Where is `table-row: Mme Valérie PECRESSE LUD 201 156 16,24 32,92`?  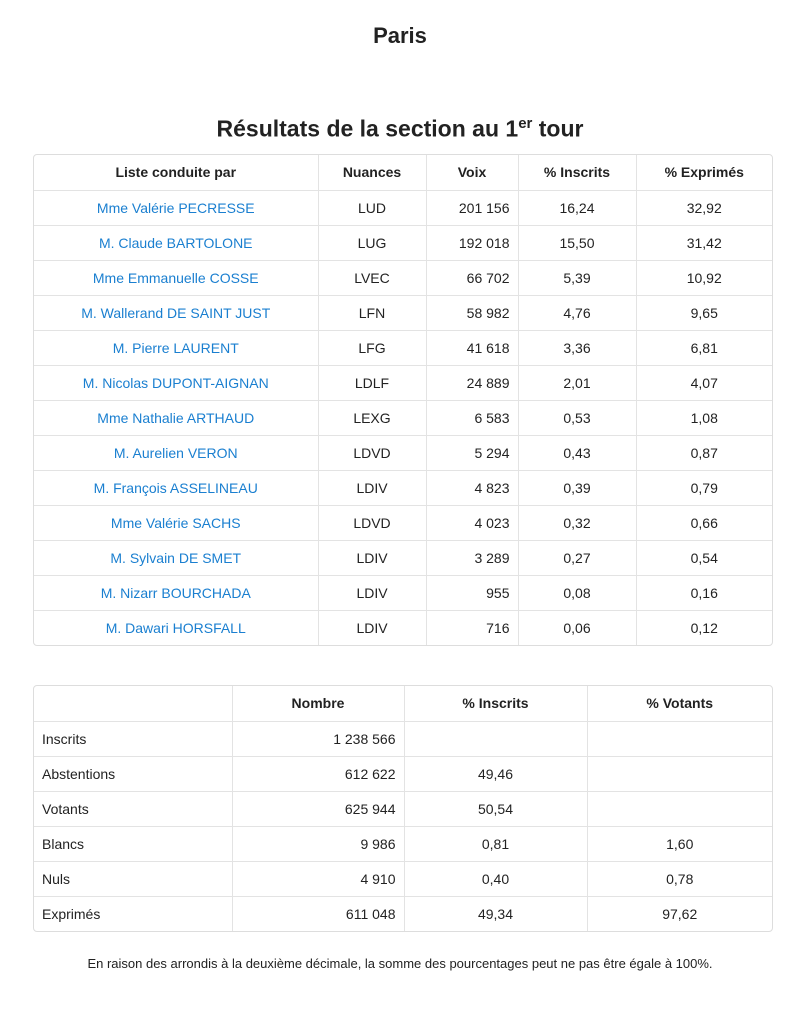 table-row: Mme Valérie PECRESSE LUD 201 156 16,24 32,92 is located at coordinates (403, 208).